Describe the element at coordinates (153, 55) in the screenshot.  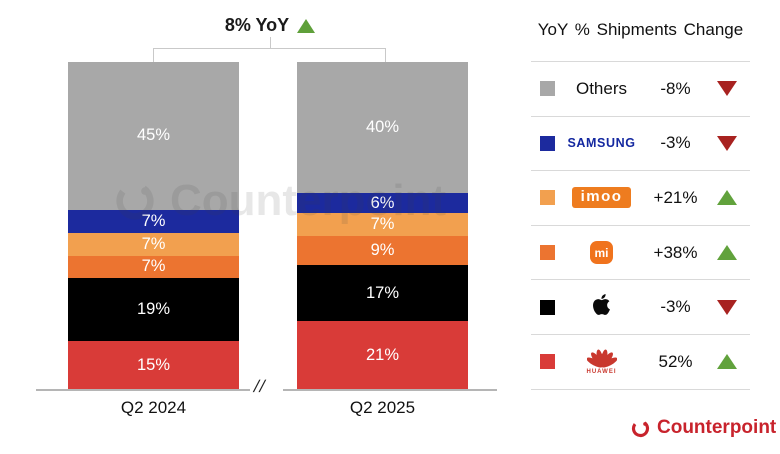
I see `bracket-drop-left` at that location.